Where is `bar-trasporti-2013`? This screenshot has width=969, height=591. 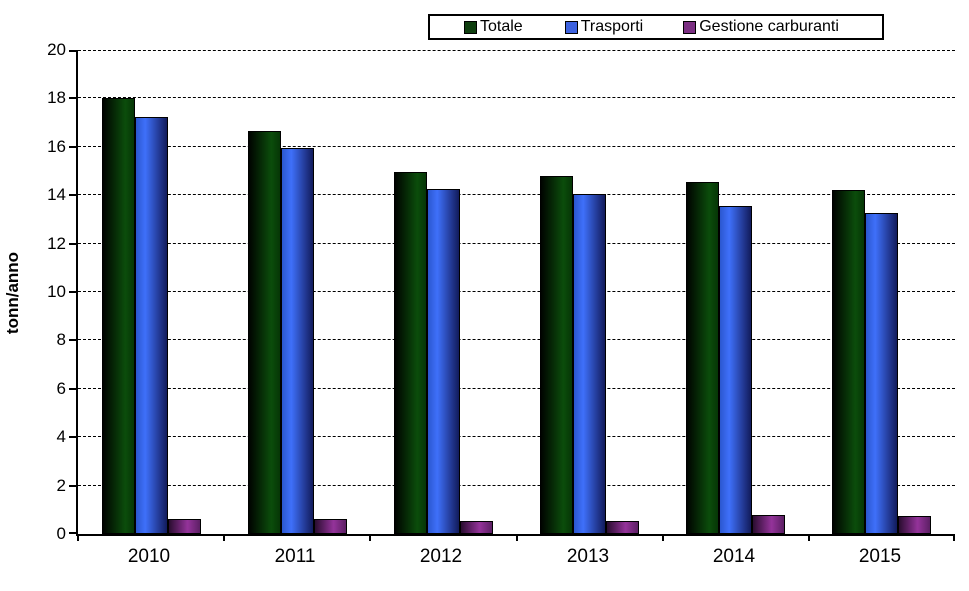
bar-trasporti-2013 is located at coordinates (589, 364).